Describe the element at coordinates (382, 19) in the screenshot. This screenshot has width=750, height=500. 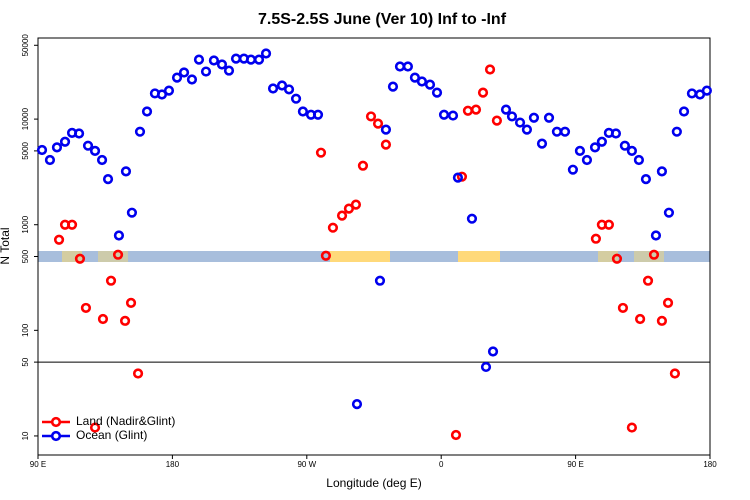
I see `chart-title: 7.5S-2.5S June (Ver 10) Inf to -Inf` at that location.